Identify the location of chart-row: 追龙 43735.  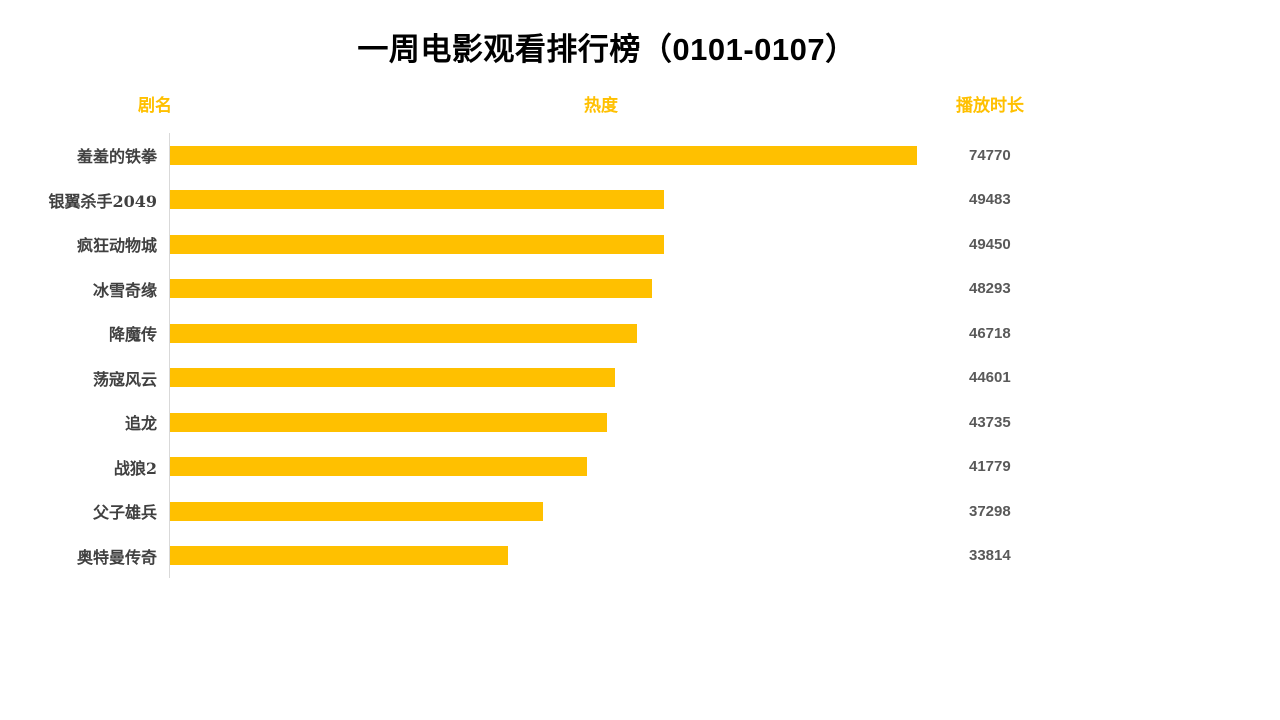
(640, 422).